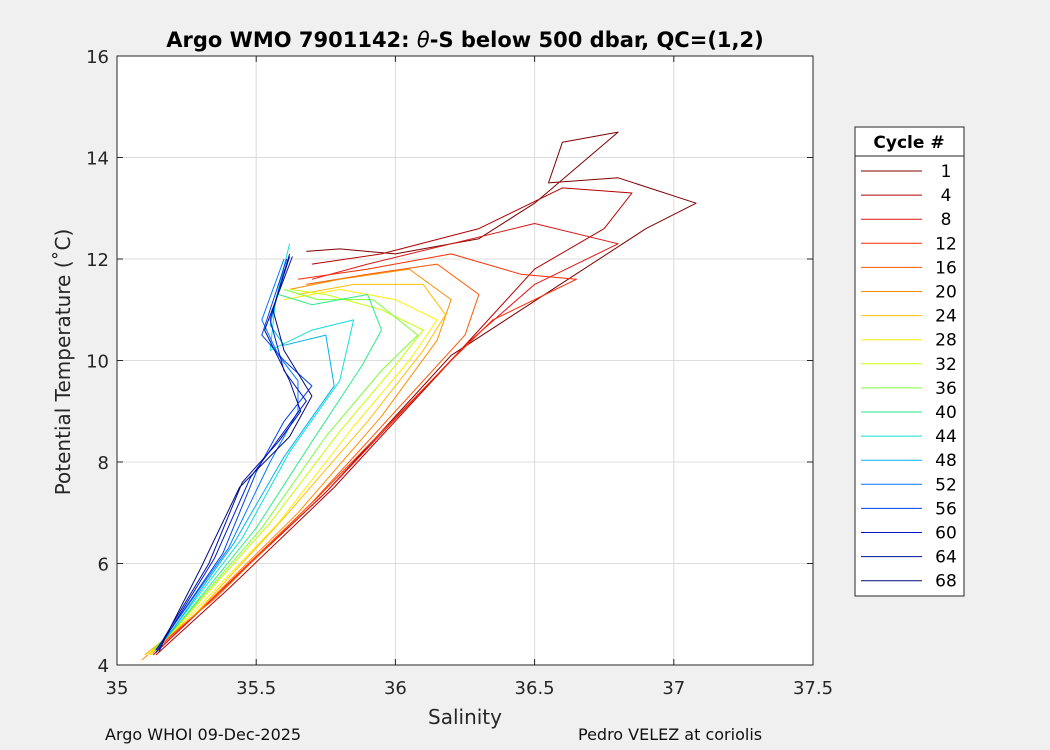 This screenshot has height=750, width=1050. I want to click on legend-label-40: 40, so click(946, 413).